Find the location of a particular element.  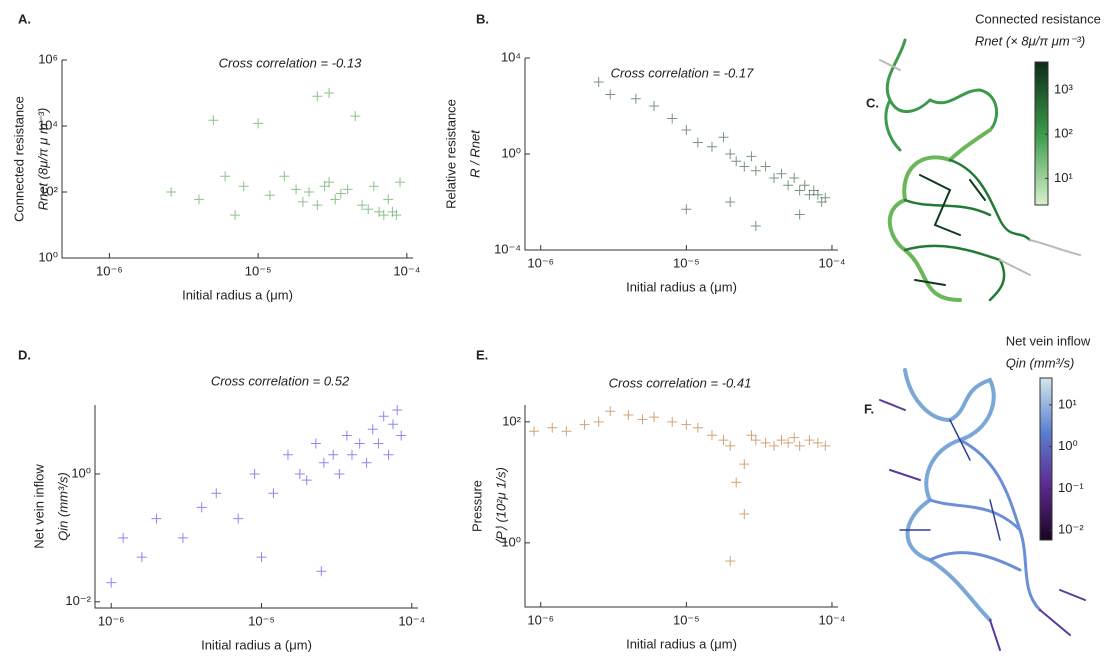

network-c is located at coordinates (980, 170).